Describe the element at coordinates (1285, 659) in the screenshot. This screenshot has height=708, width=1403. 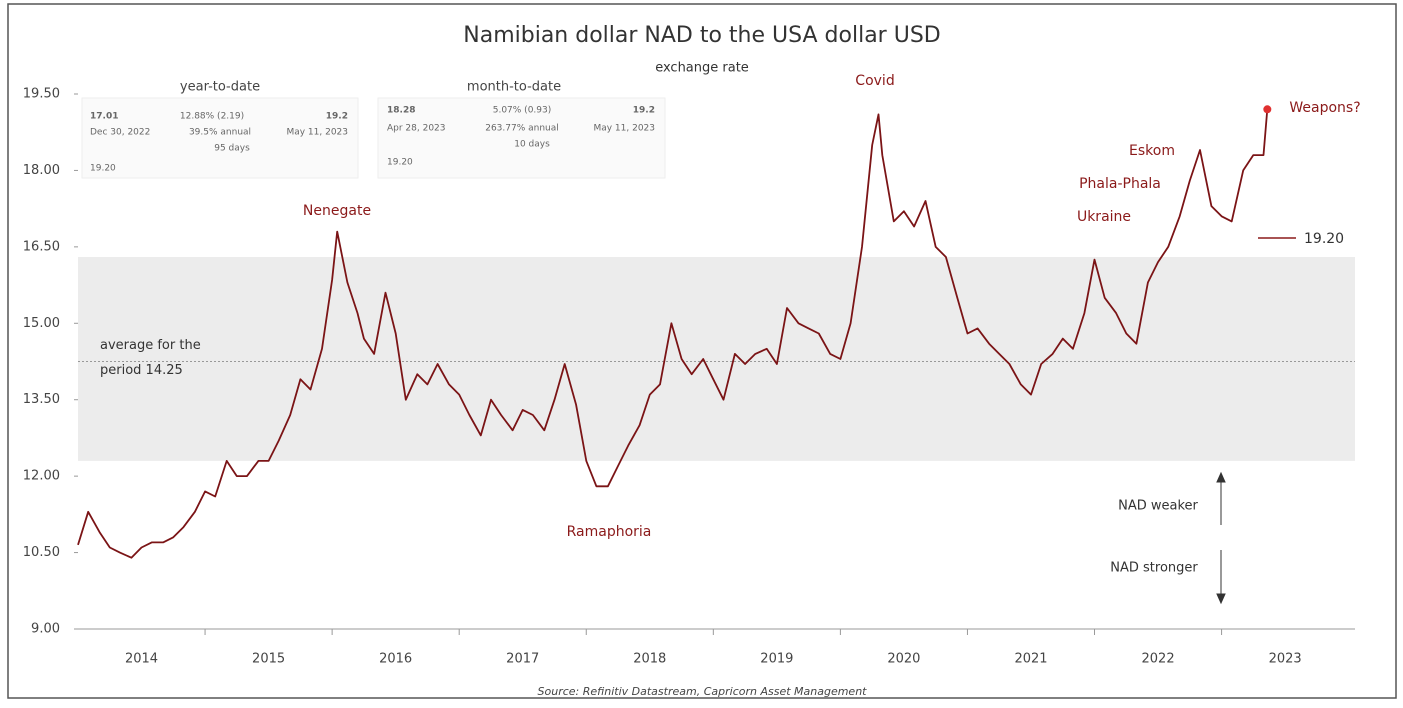
I see `x-tick-label: 2023` at that location.